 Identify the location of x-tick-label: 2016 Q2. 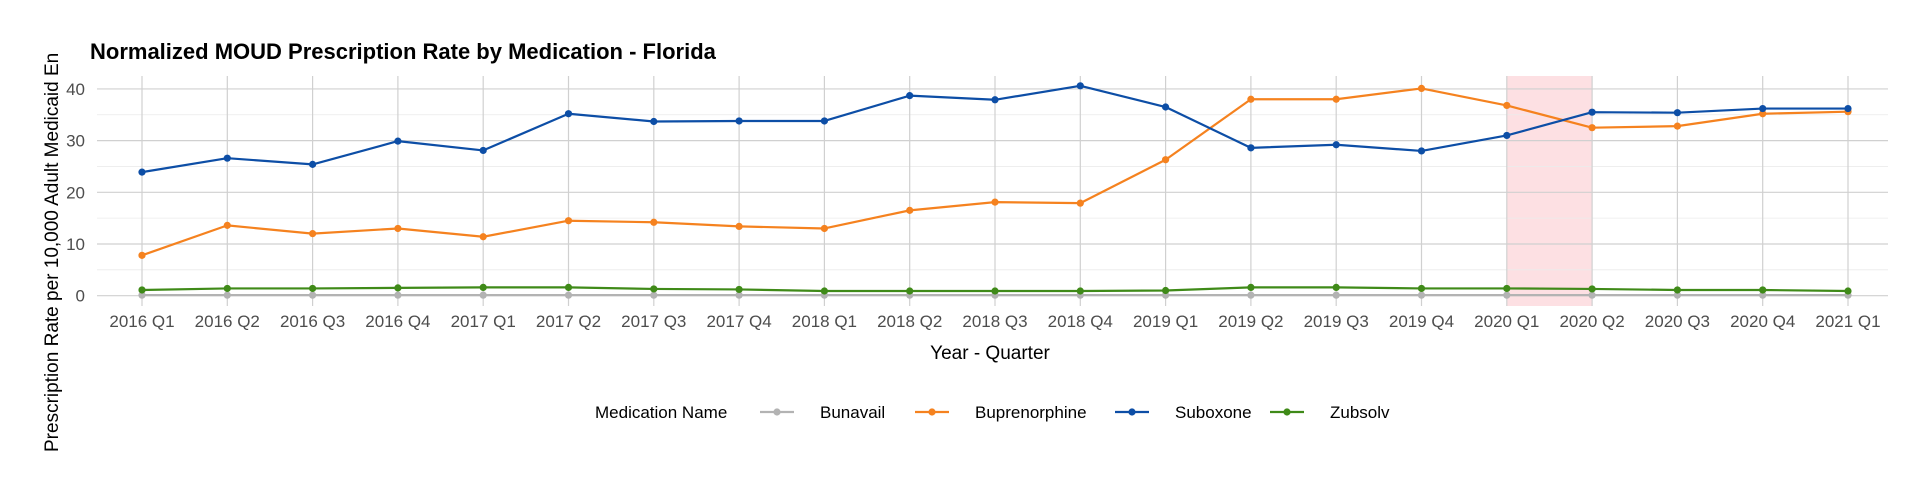
(227, 321).